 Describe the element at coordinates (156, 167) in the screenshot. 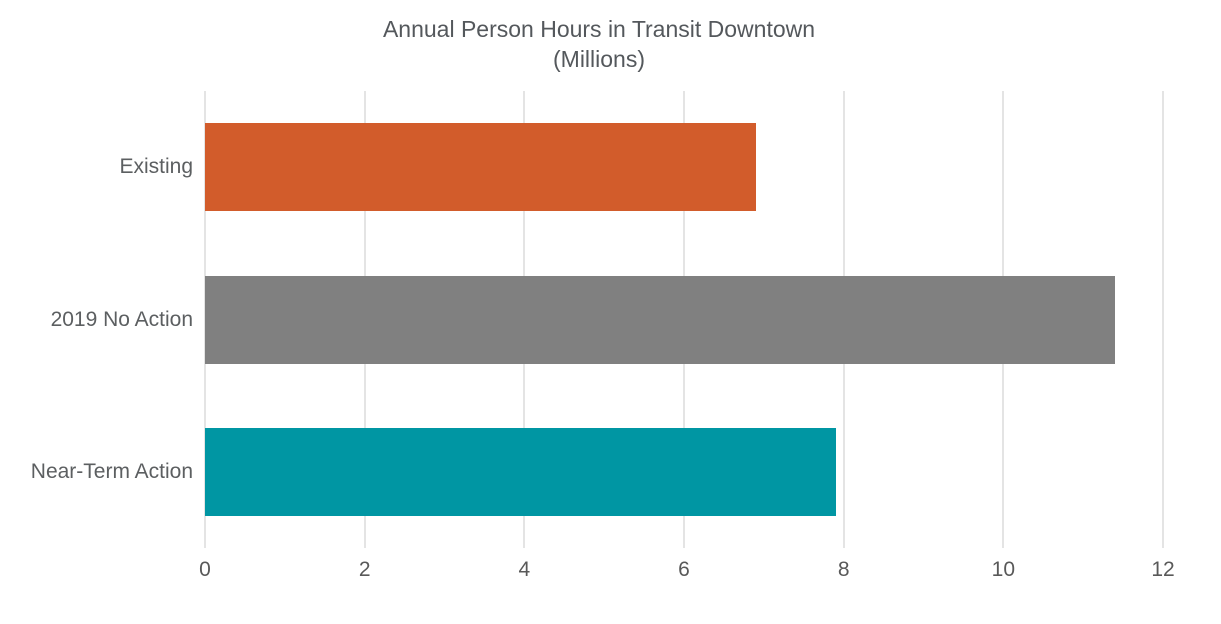

I see `category-label-existing: Existing` at that location.